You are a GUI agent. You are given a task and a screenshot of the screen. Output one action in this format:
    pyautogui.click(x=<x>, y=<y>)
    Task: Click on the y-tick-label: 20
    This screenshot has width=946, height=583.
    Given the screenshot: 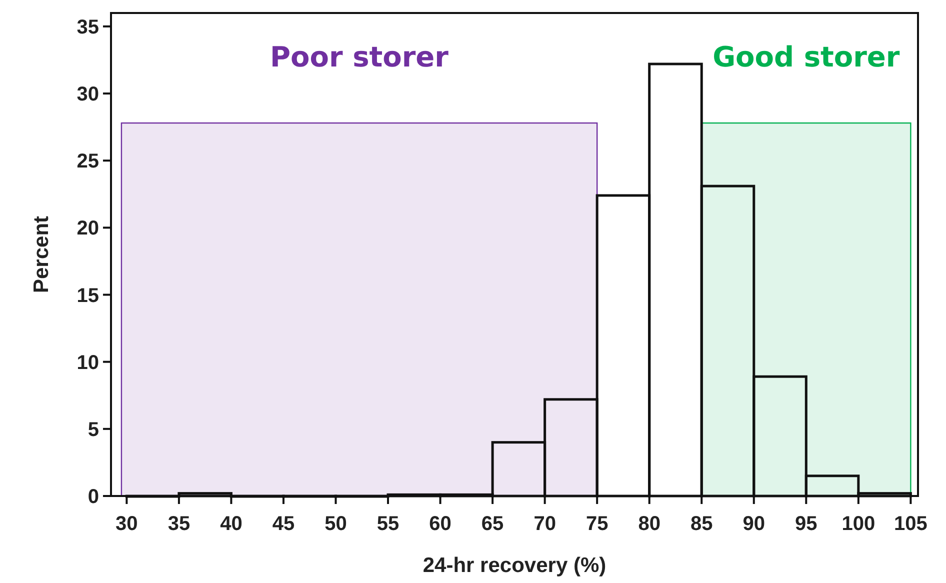 What is the action you would take?
    pyautogui.click(x=87, y=229)
    